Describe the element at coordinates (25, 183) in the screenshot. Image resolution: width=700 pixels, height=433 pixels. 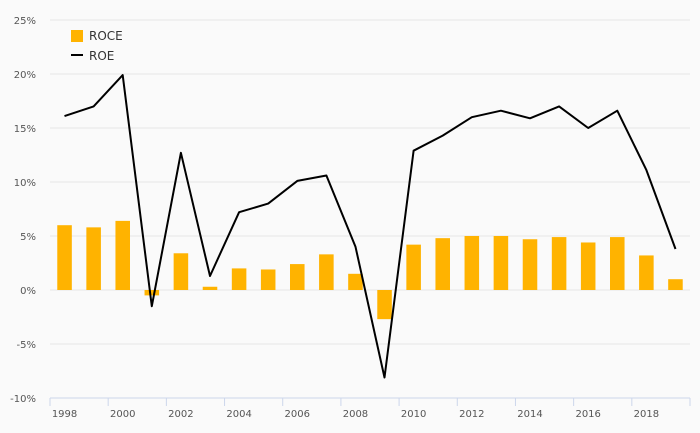
I see `y-tick-label: 10%` at that location.